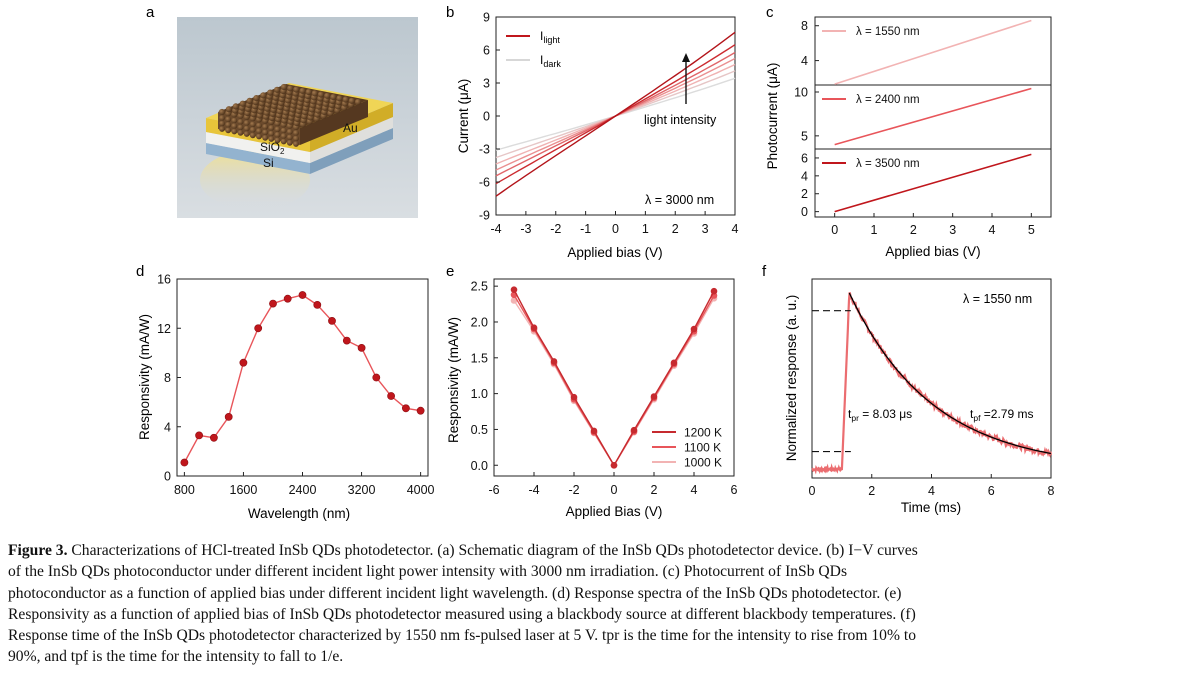  I want to click on ytick-label-d: 16, so click(164, 280).